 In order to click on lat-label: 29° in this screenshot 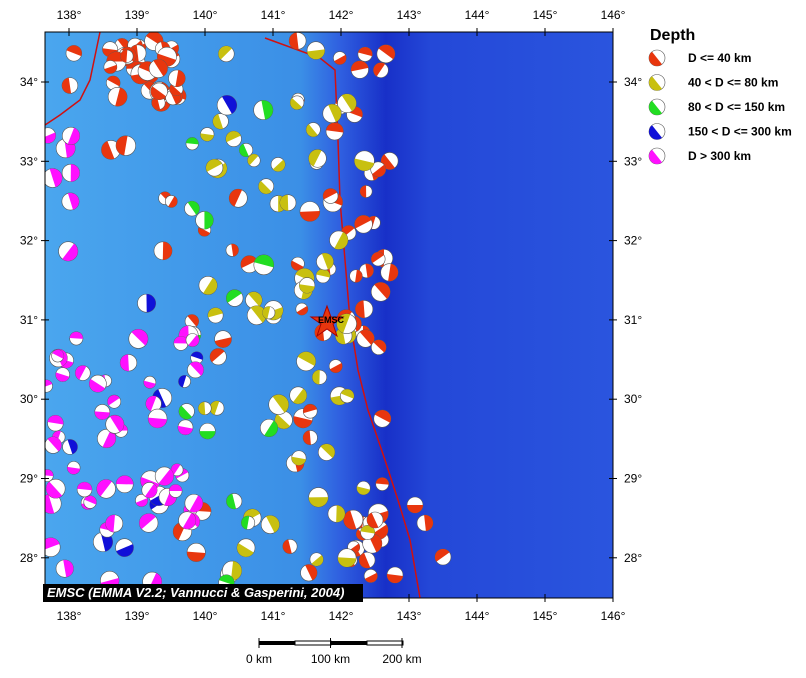, I will do `click(633, 479)`.